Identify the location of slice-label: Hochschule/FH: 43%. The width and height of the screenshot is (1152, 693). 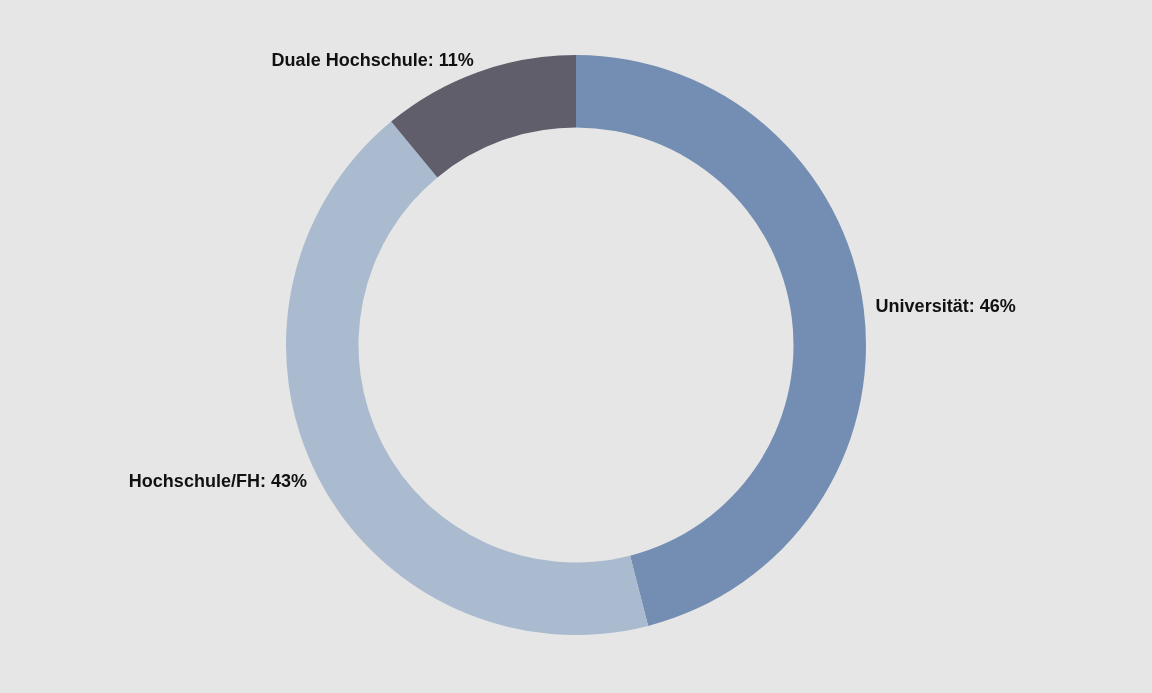
(217, 481).